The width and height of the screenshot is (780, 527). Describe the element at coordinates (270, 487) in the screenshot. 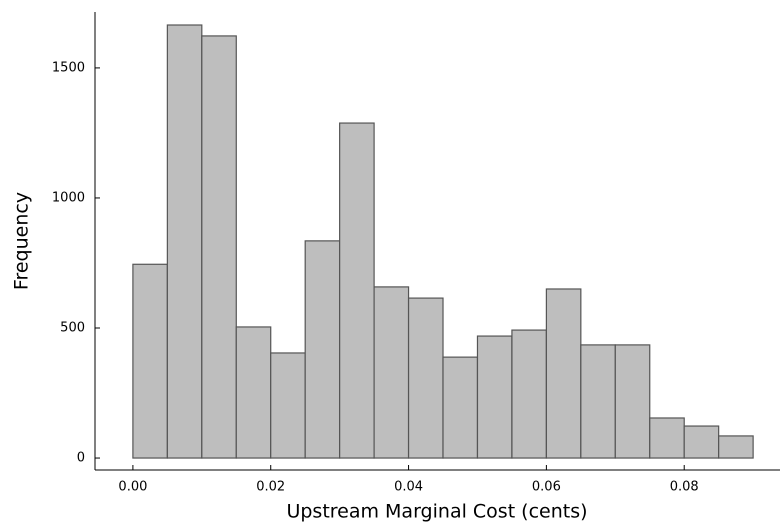

I see `x-tick-label: 0.02` at that location.